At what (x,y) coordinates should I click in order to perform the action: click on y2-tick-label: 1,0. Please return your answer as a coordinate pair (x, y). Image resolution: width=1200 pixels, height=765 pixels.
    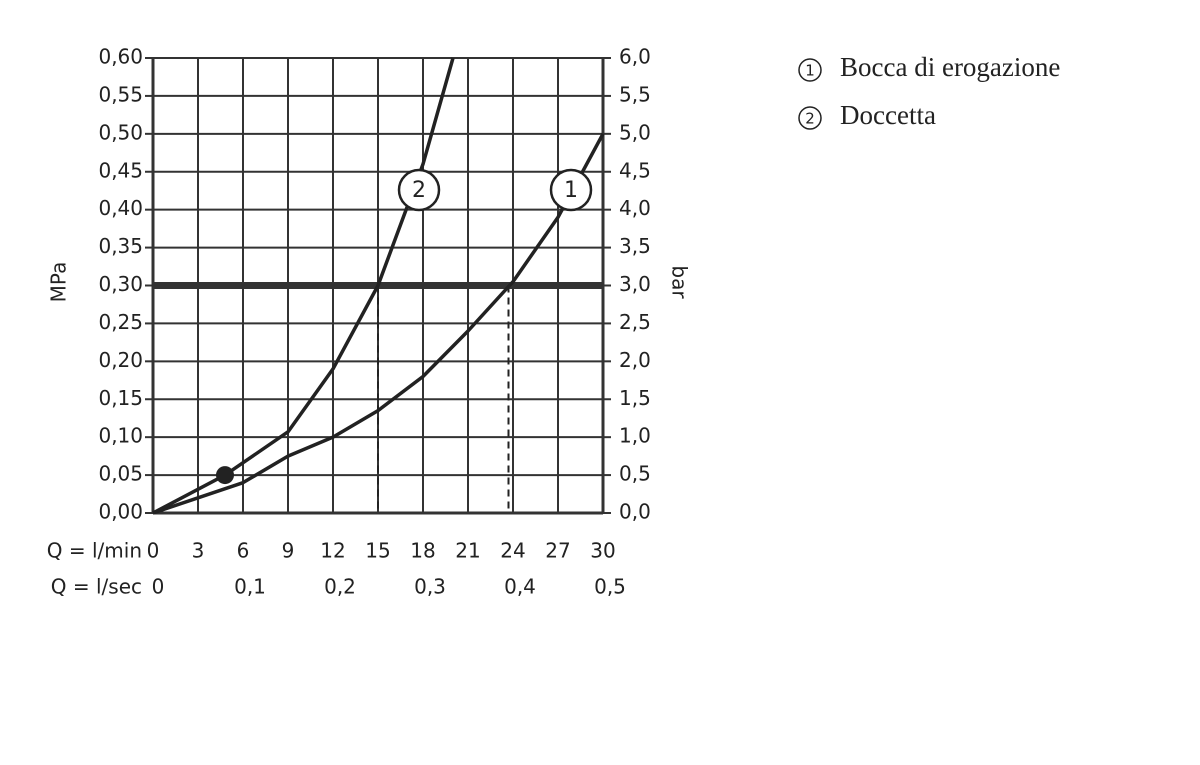
    Looking at the image, I should click on (635, 436).